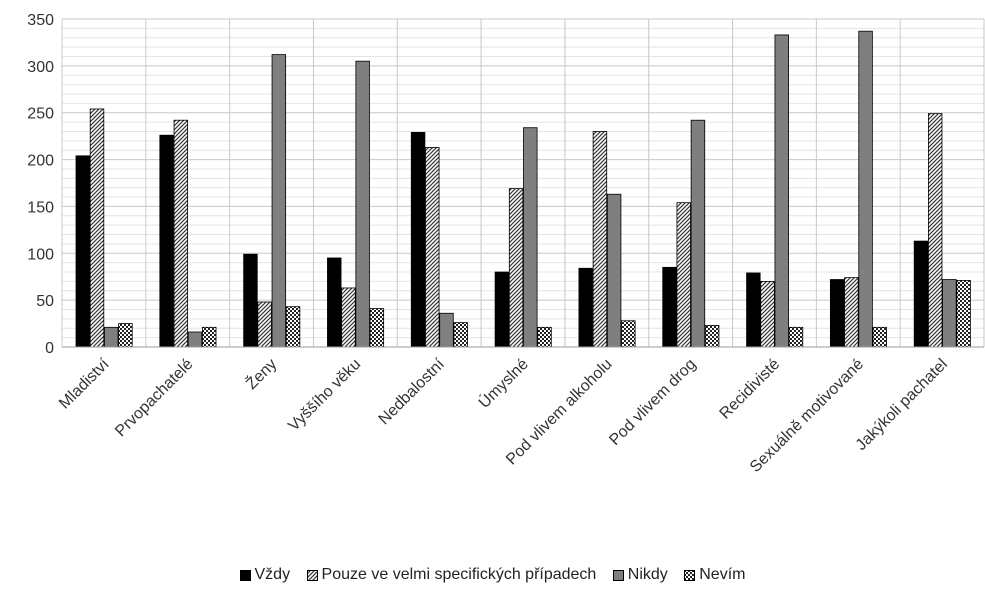 Image resolution: width=985 pixels, height=594 pixels. Describe the element at coordinates (690, 575) in the screenshot. I see `legend-swatch-checkered` at that location.